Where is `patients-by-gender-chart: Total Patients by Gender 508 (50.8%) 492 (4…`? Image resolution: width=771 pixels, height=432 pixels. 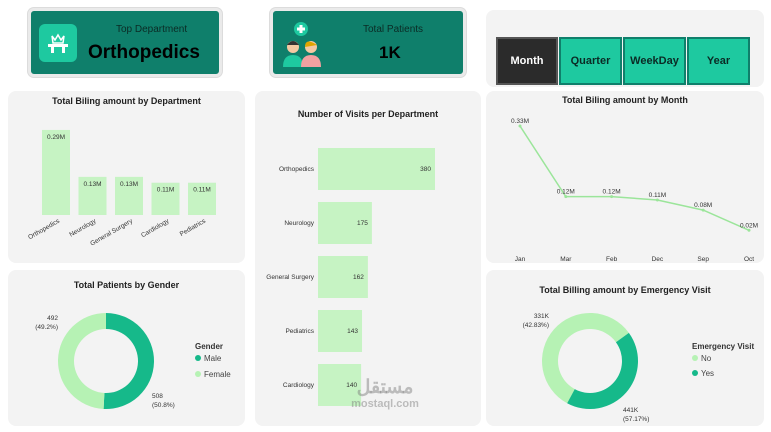
patients-by-gender-chart: Total Patients by Gender 508 (50.8%) 492 (4… is located at coordinates (126, 348).